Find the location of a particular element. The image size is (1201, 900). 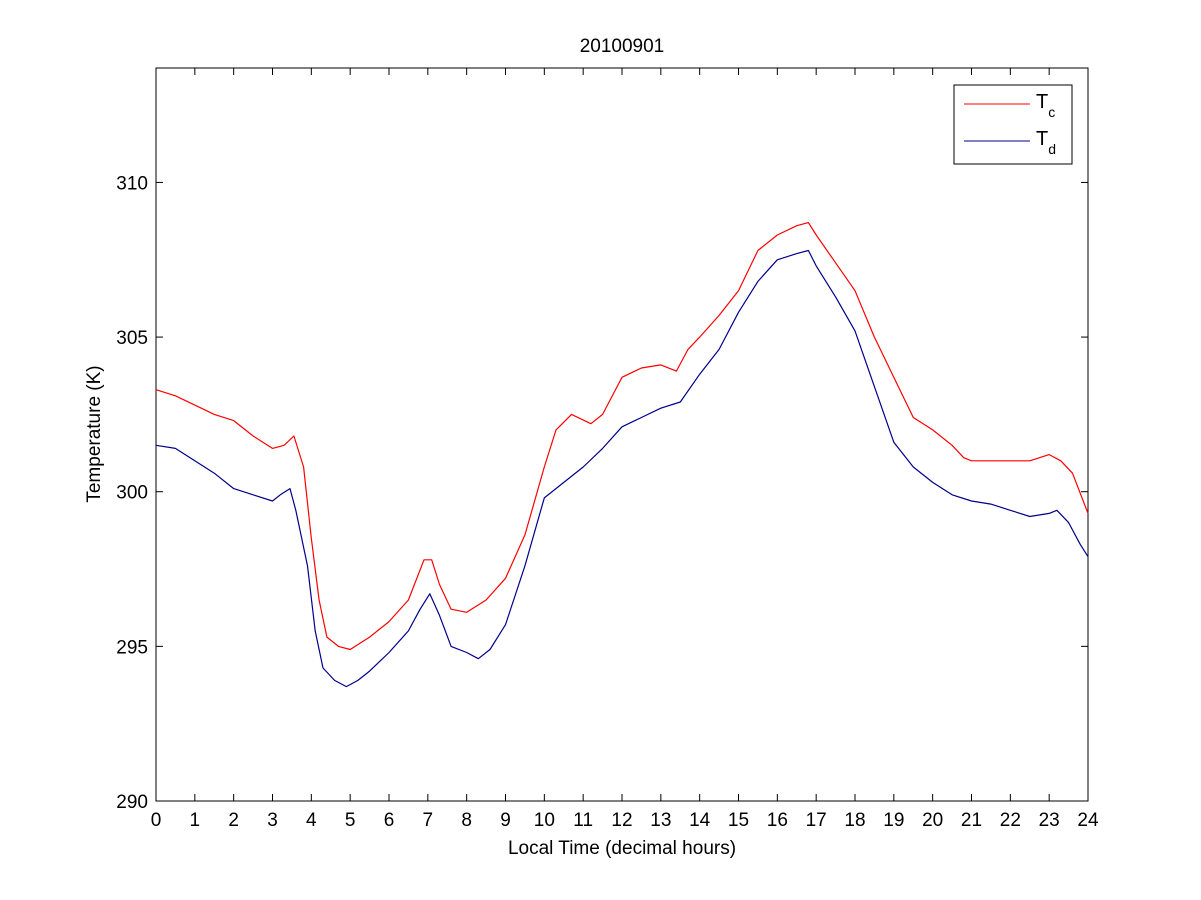

x-tick-label: 10 is located at coordinates (544, 820).